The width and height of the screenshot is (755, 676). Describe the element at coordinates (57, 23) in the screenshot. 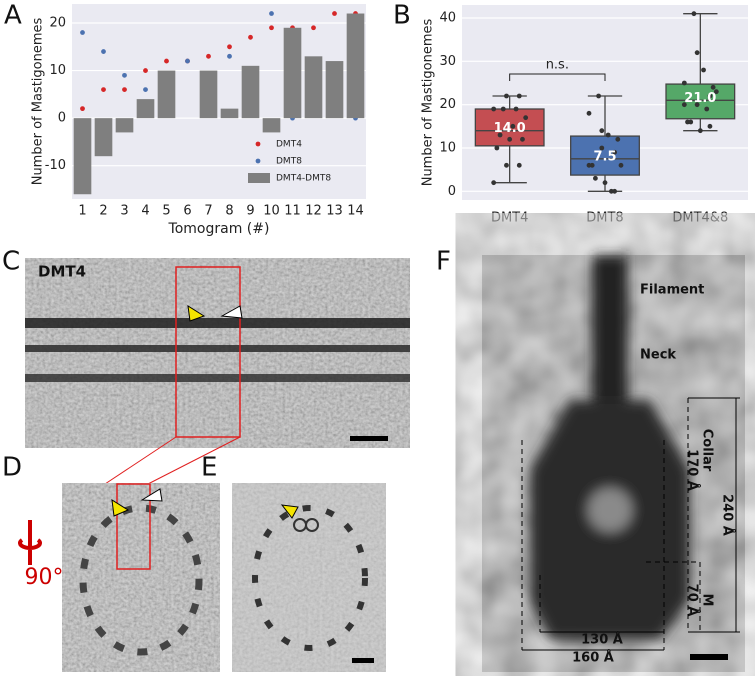

I see `y-tick-label: 20` at that location.